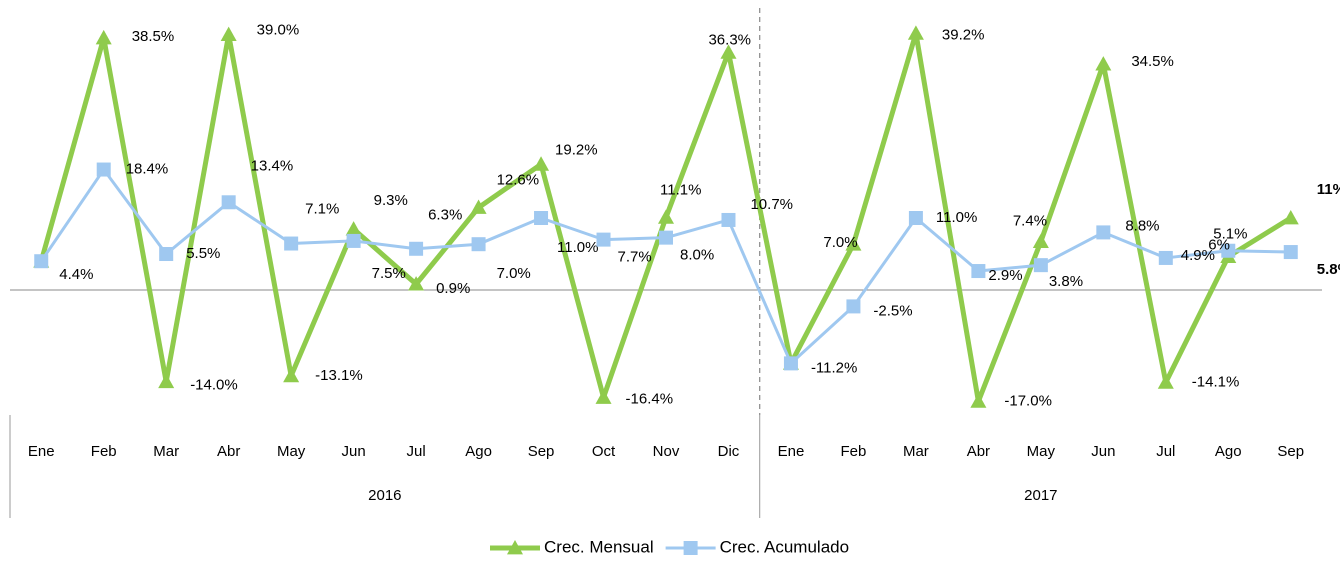  What do you see at coordinates (892, 310) in the screenshot?
I see `data-label: -2.5%` at bounding box center [892, 310].